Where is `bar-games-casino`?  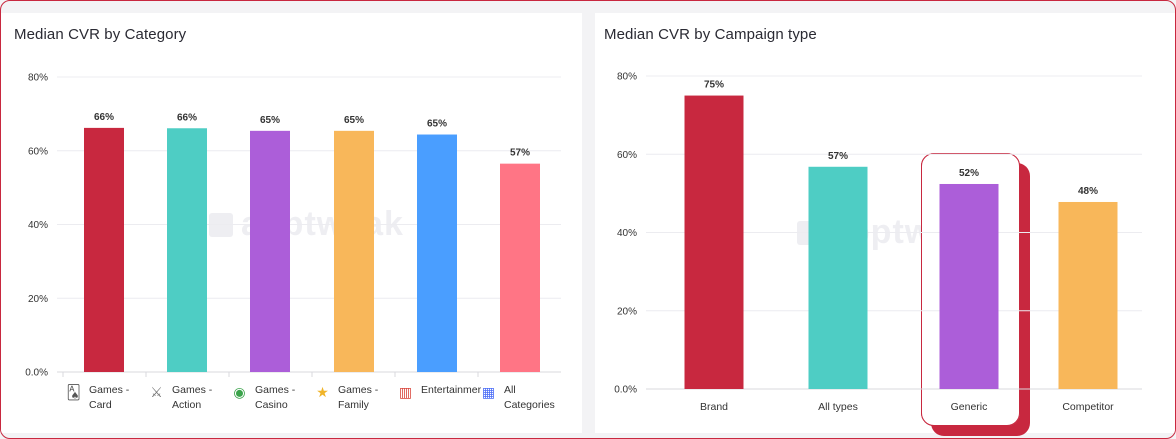 bar-games-casino is located at coordinates (270, 251).